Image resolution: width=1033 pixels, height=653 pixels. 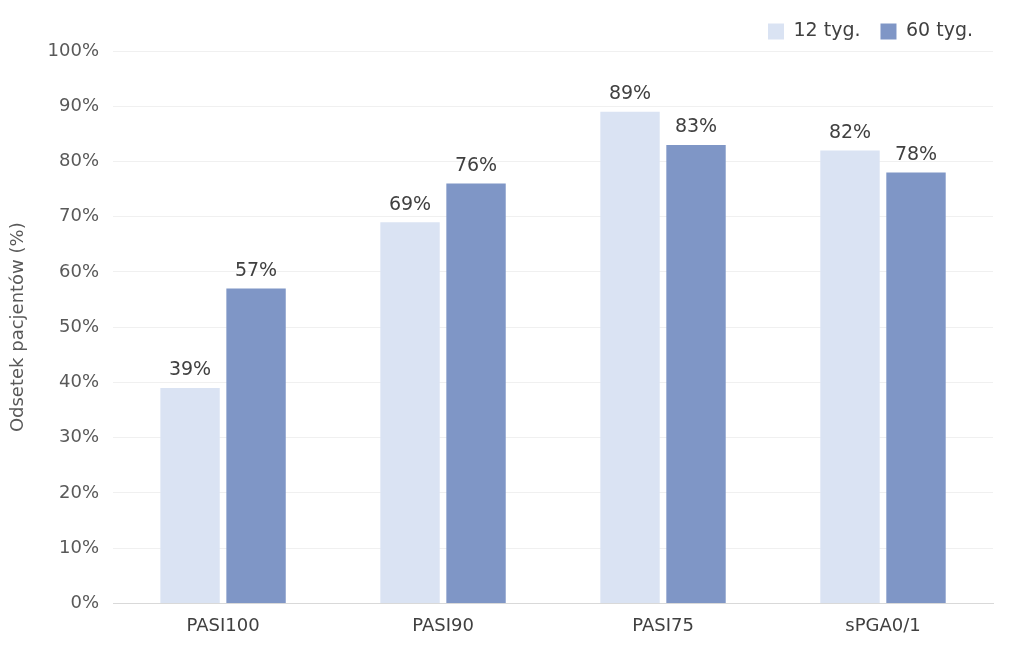 I want to click on y-tick-label: 30%, so click(x=79, y=436).